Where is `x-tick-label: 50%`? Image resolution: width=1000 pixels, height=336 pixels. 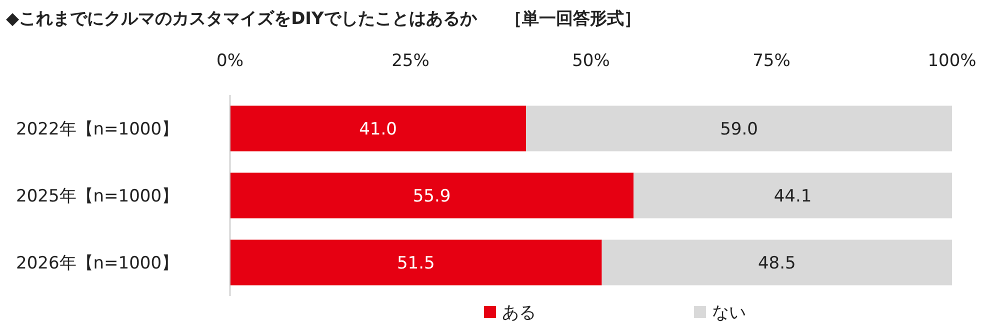 x-tick-label: 50% is located at coordinates (591, 61).